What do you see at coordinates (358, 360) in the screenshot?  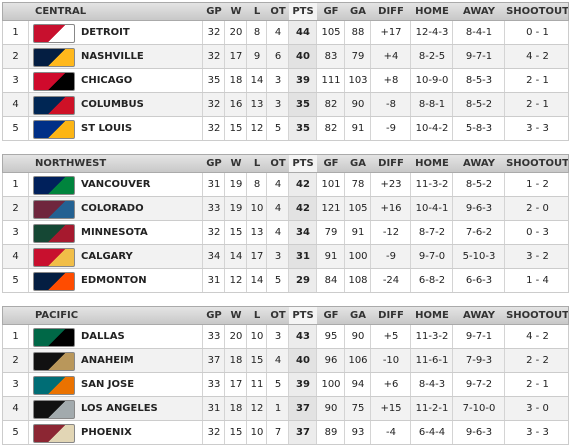 I see `stat: 106` at bounding box center [358, 360].